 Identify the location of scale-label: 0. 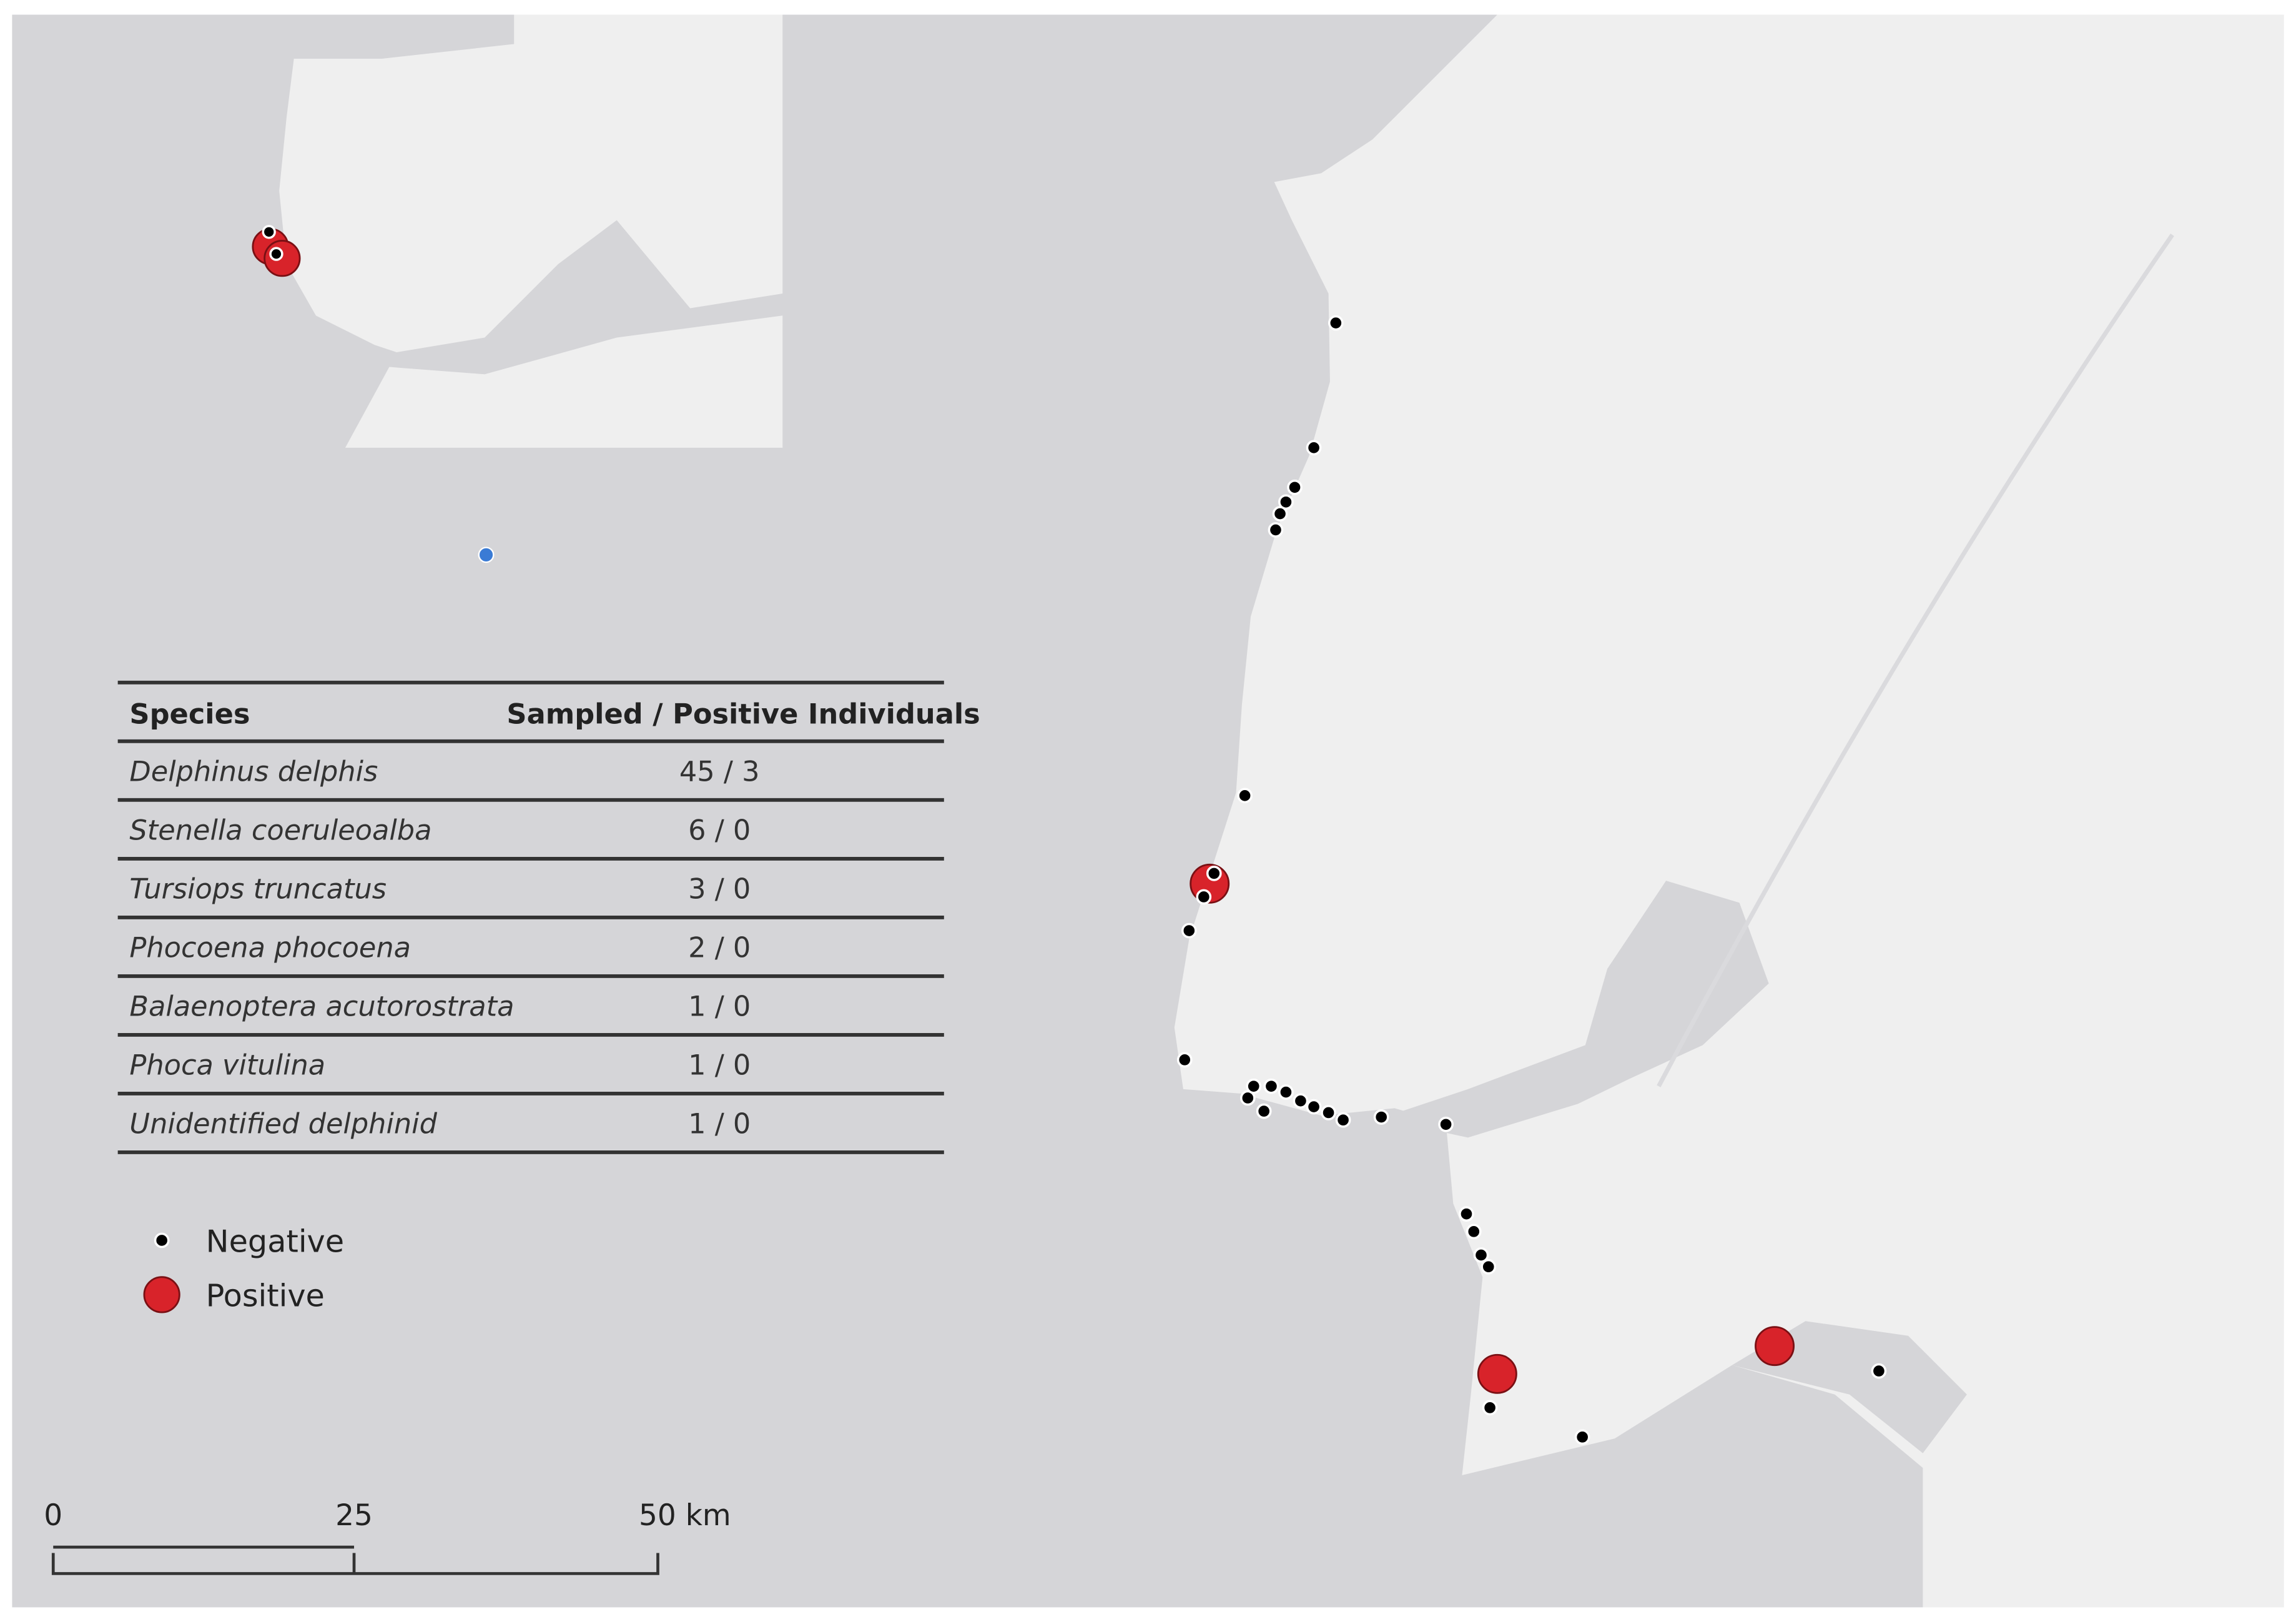
(53, 1515).